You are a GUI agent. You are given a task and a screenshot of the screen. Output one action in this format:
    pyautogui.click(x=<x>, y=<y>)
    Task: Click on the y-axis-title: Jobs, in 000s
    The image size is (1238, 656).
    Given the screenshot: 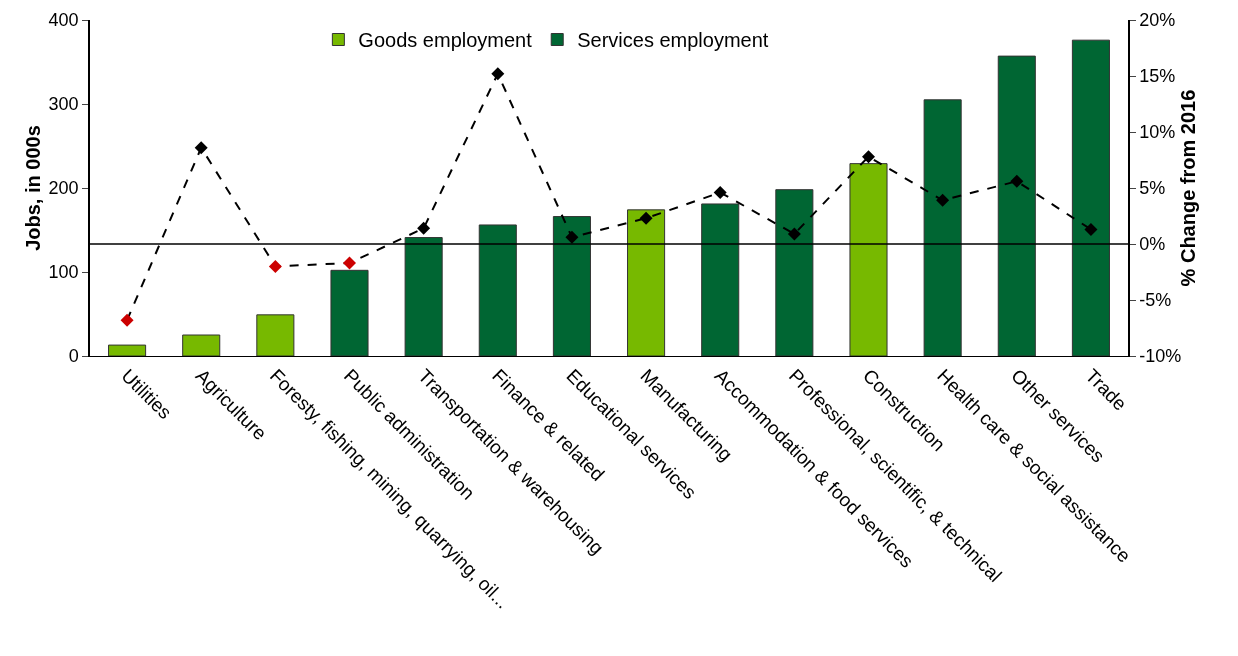 What is the action you would take?
    pyautogui.click(x=32, y=188)
    